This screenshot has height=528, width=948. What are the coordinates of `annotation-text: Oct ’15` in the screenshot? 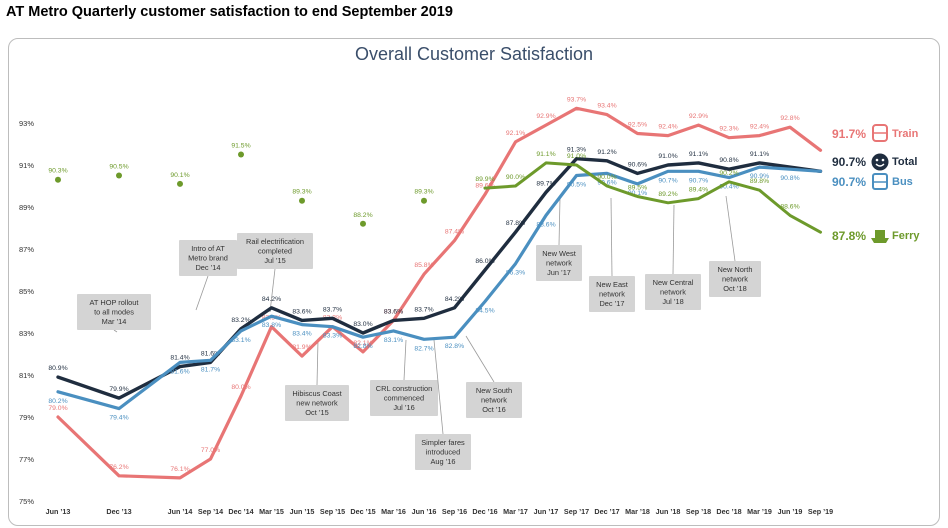 It's located at (316, 412).